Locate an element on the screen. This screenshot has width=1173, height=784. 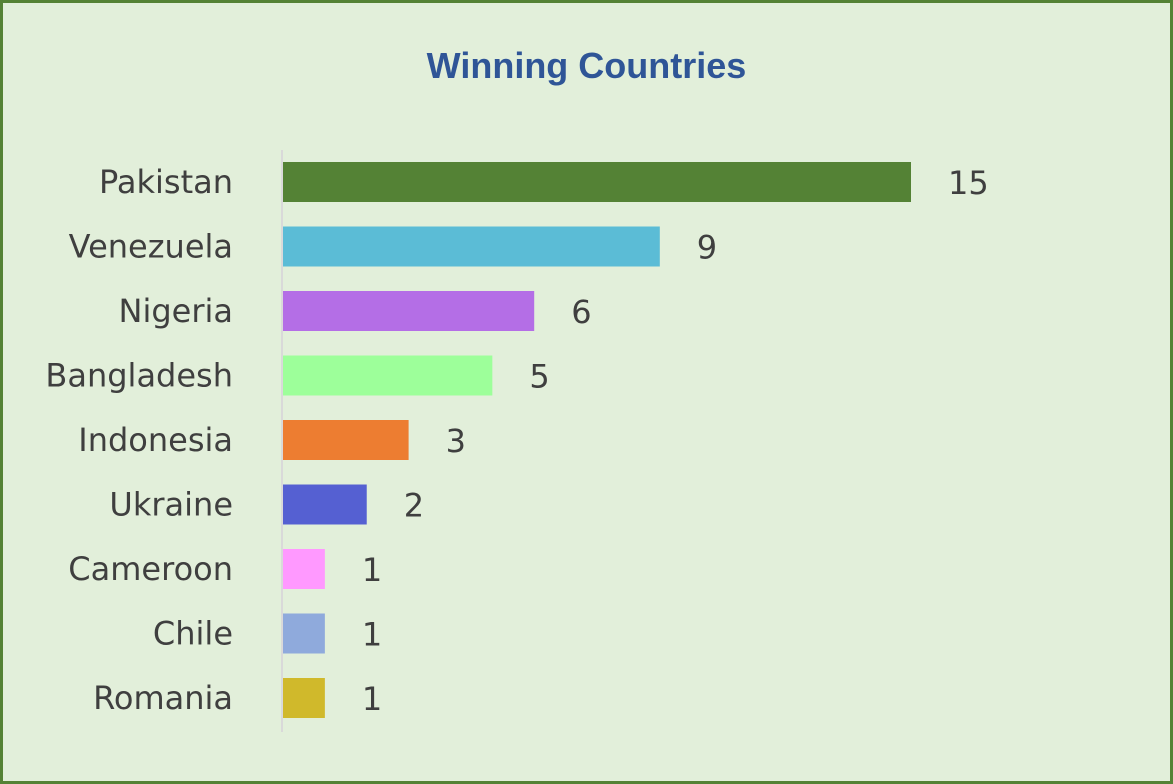
category-label: Venezuela is located at coordinates (151, 247).